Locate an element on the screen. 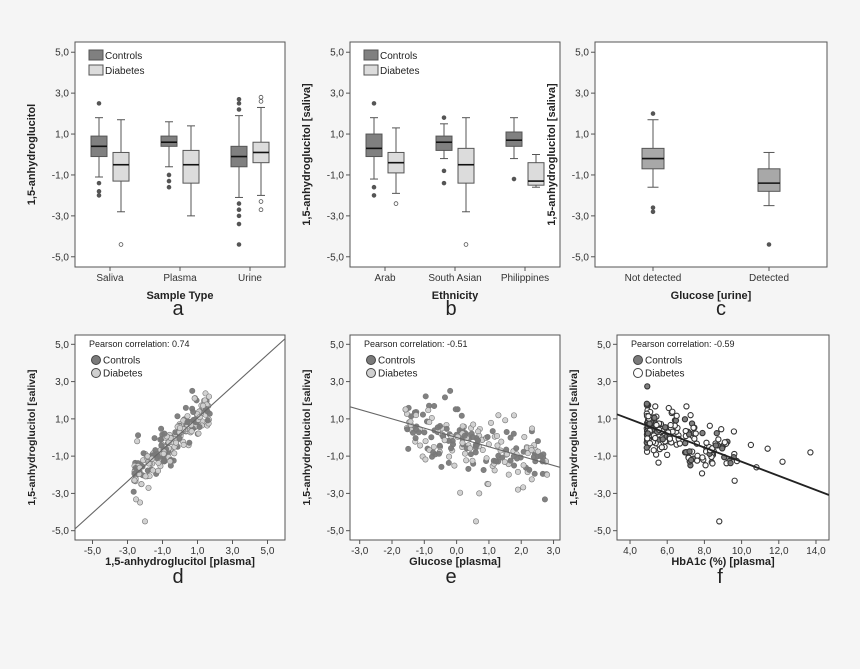  box-plasma-controls is located at coordinates (169, 155).